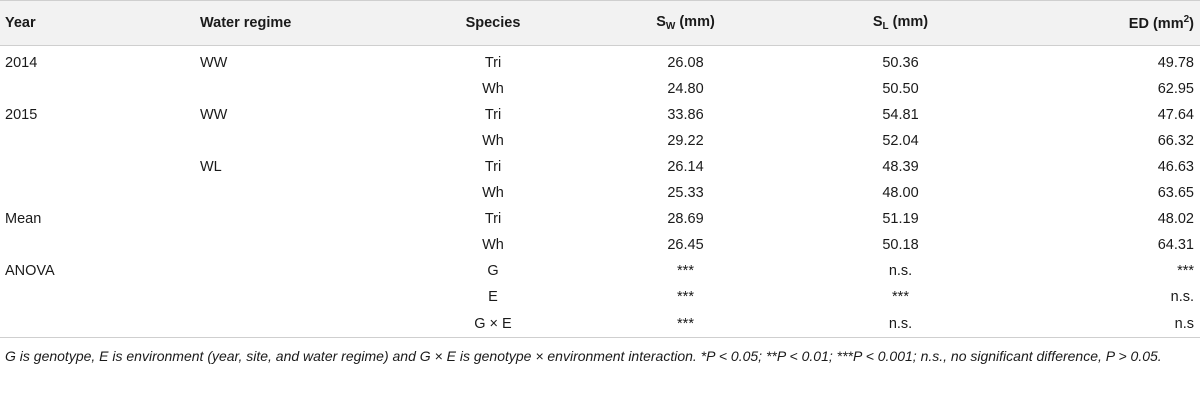 The height and width of the screenshot is (404, 1200). What do you see at coordinates (600, 89) in the screenshot?
I see `table-row: Wh 24.80 50.50 62.95` at bounding box center [600, 89].